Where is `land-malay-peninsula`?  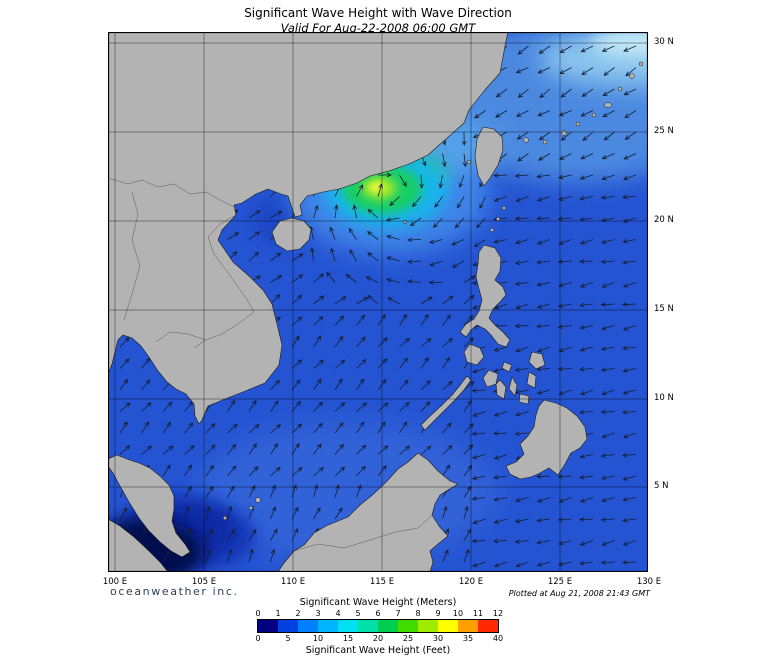 land-malay-peninsula is located at coordinates (149, 506).